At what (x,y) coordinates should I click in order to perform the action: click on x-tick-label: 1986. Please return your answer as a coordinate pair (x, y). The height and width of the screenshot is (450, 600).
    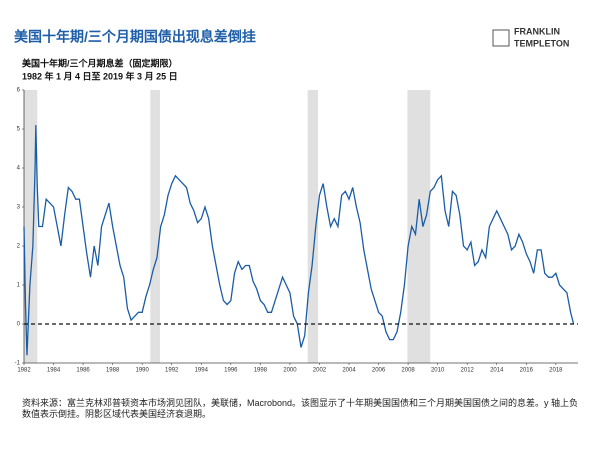
    Looking at the image, I should click on (83, 371).